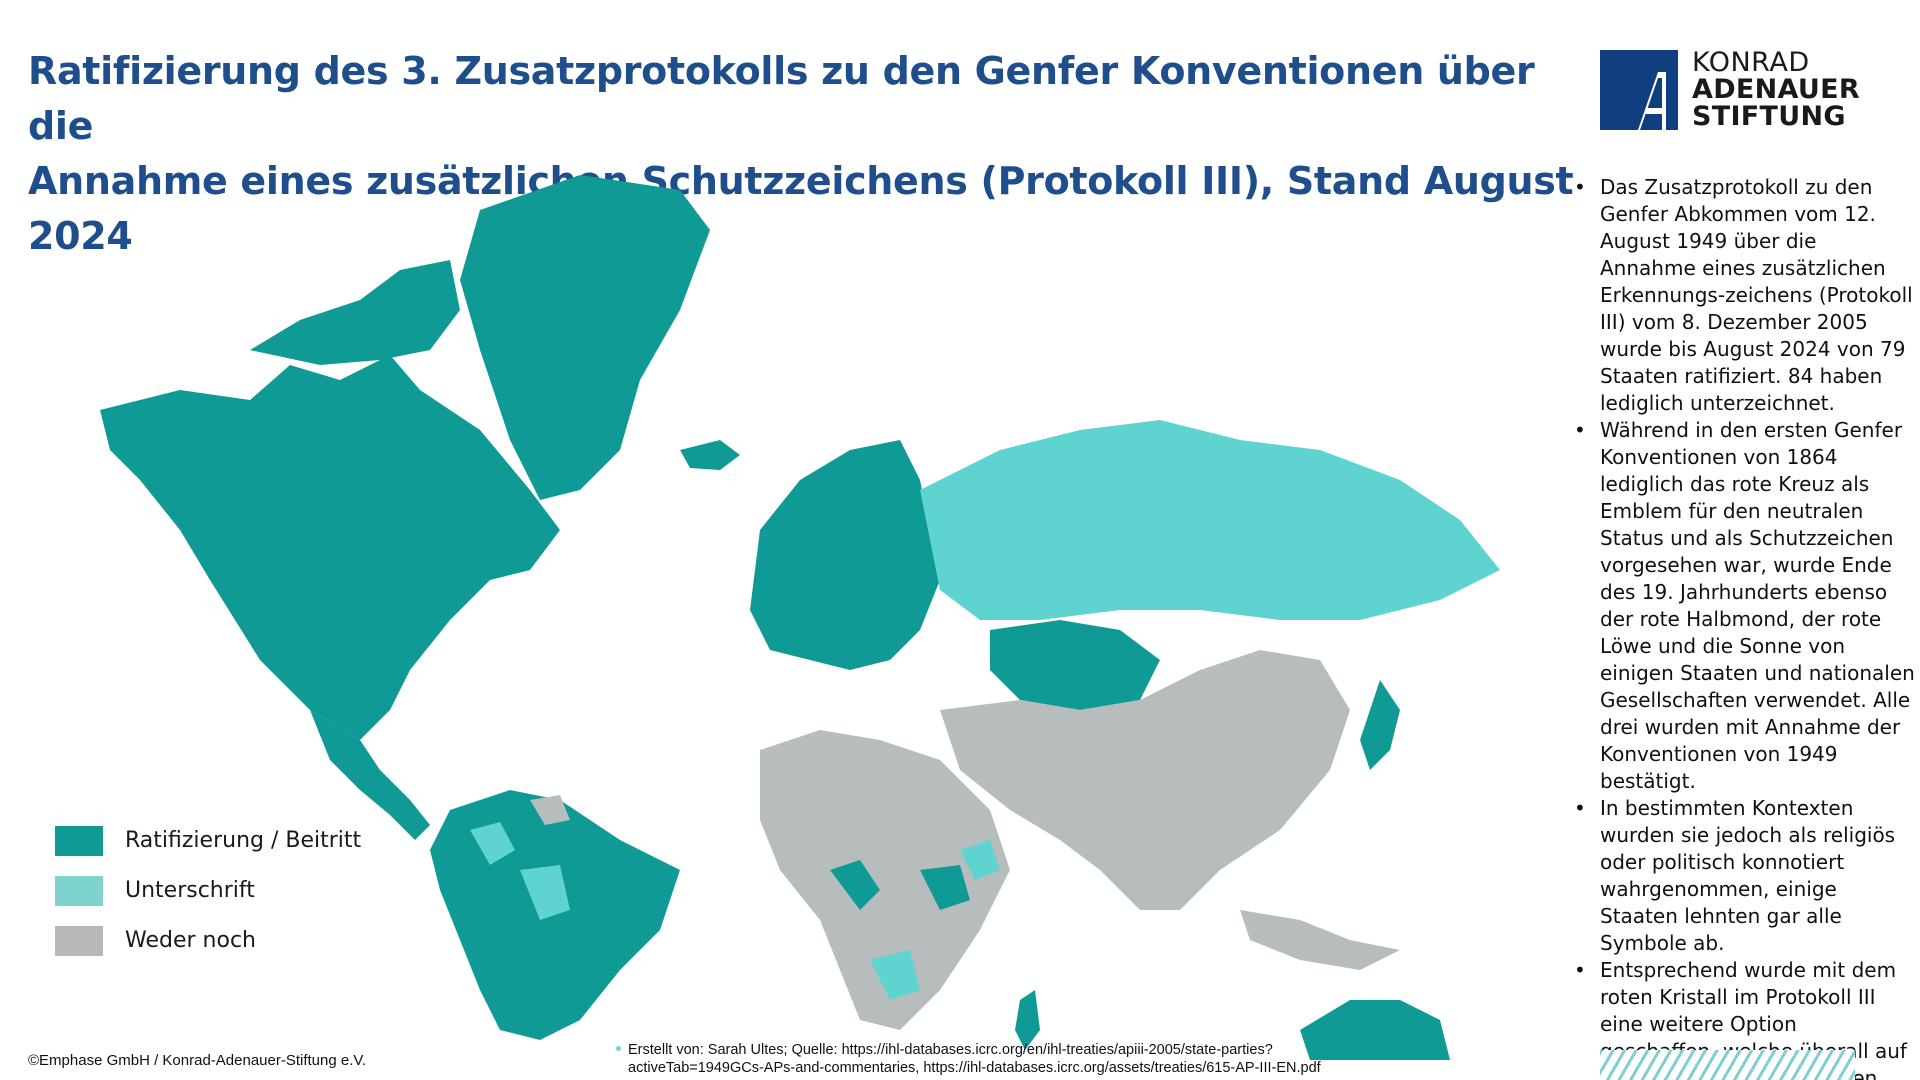 The width and height of the screenshot is (1920, 1080). Describe the element at coordinates (79, 941) in the screenshot. I see `legend-swatch-neither` at that location.